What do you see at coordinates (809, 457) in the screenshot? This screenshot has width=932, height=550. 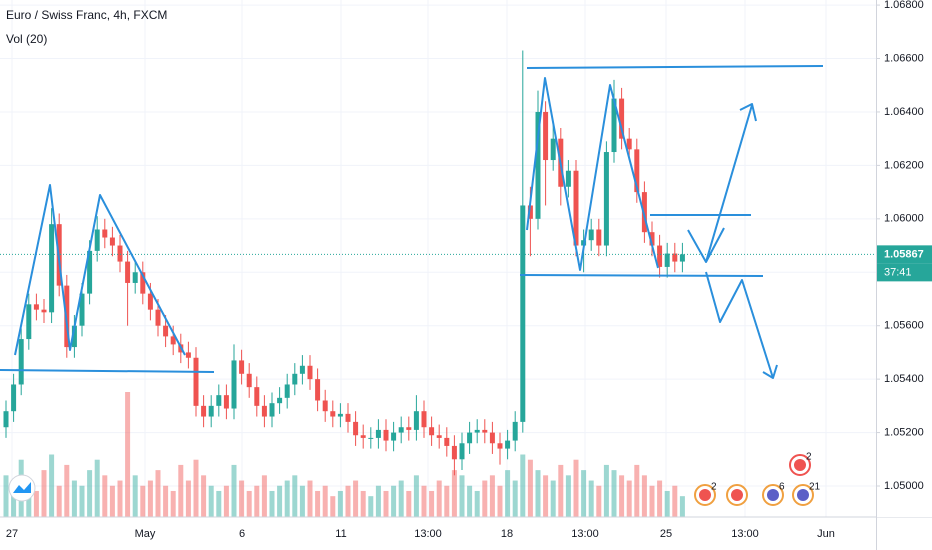 I see `event-count: 2` at bounding box center [809, 457].